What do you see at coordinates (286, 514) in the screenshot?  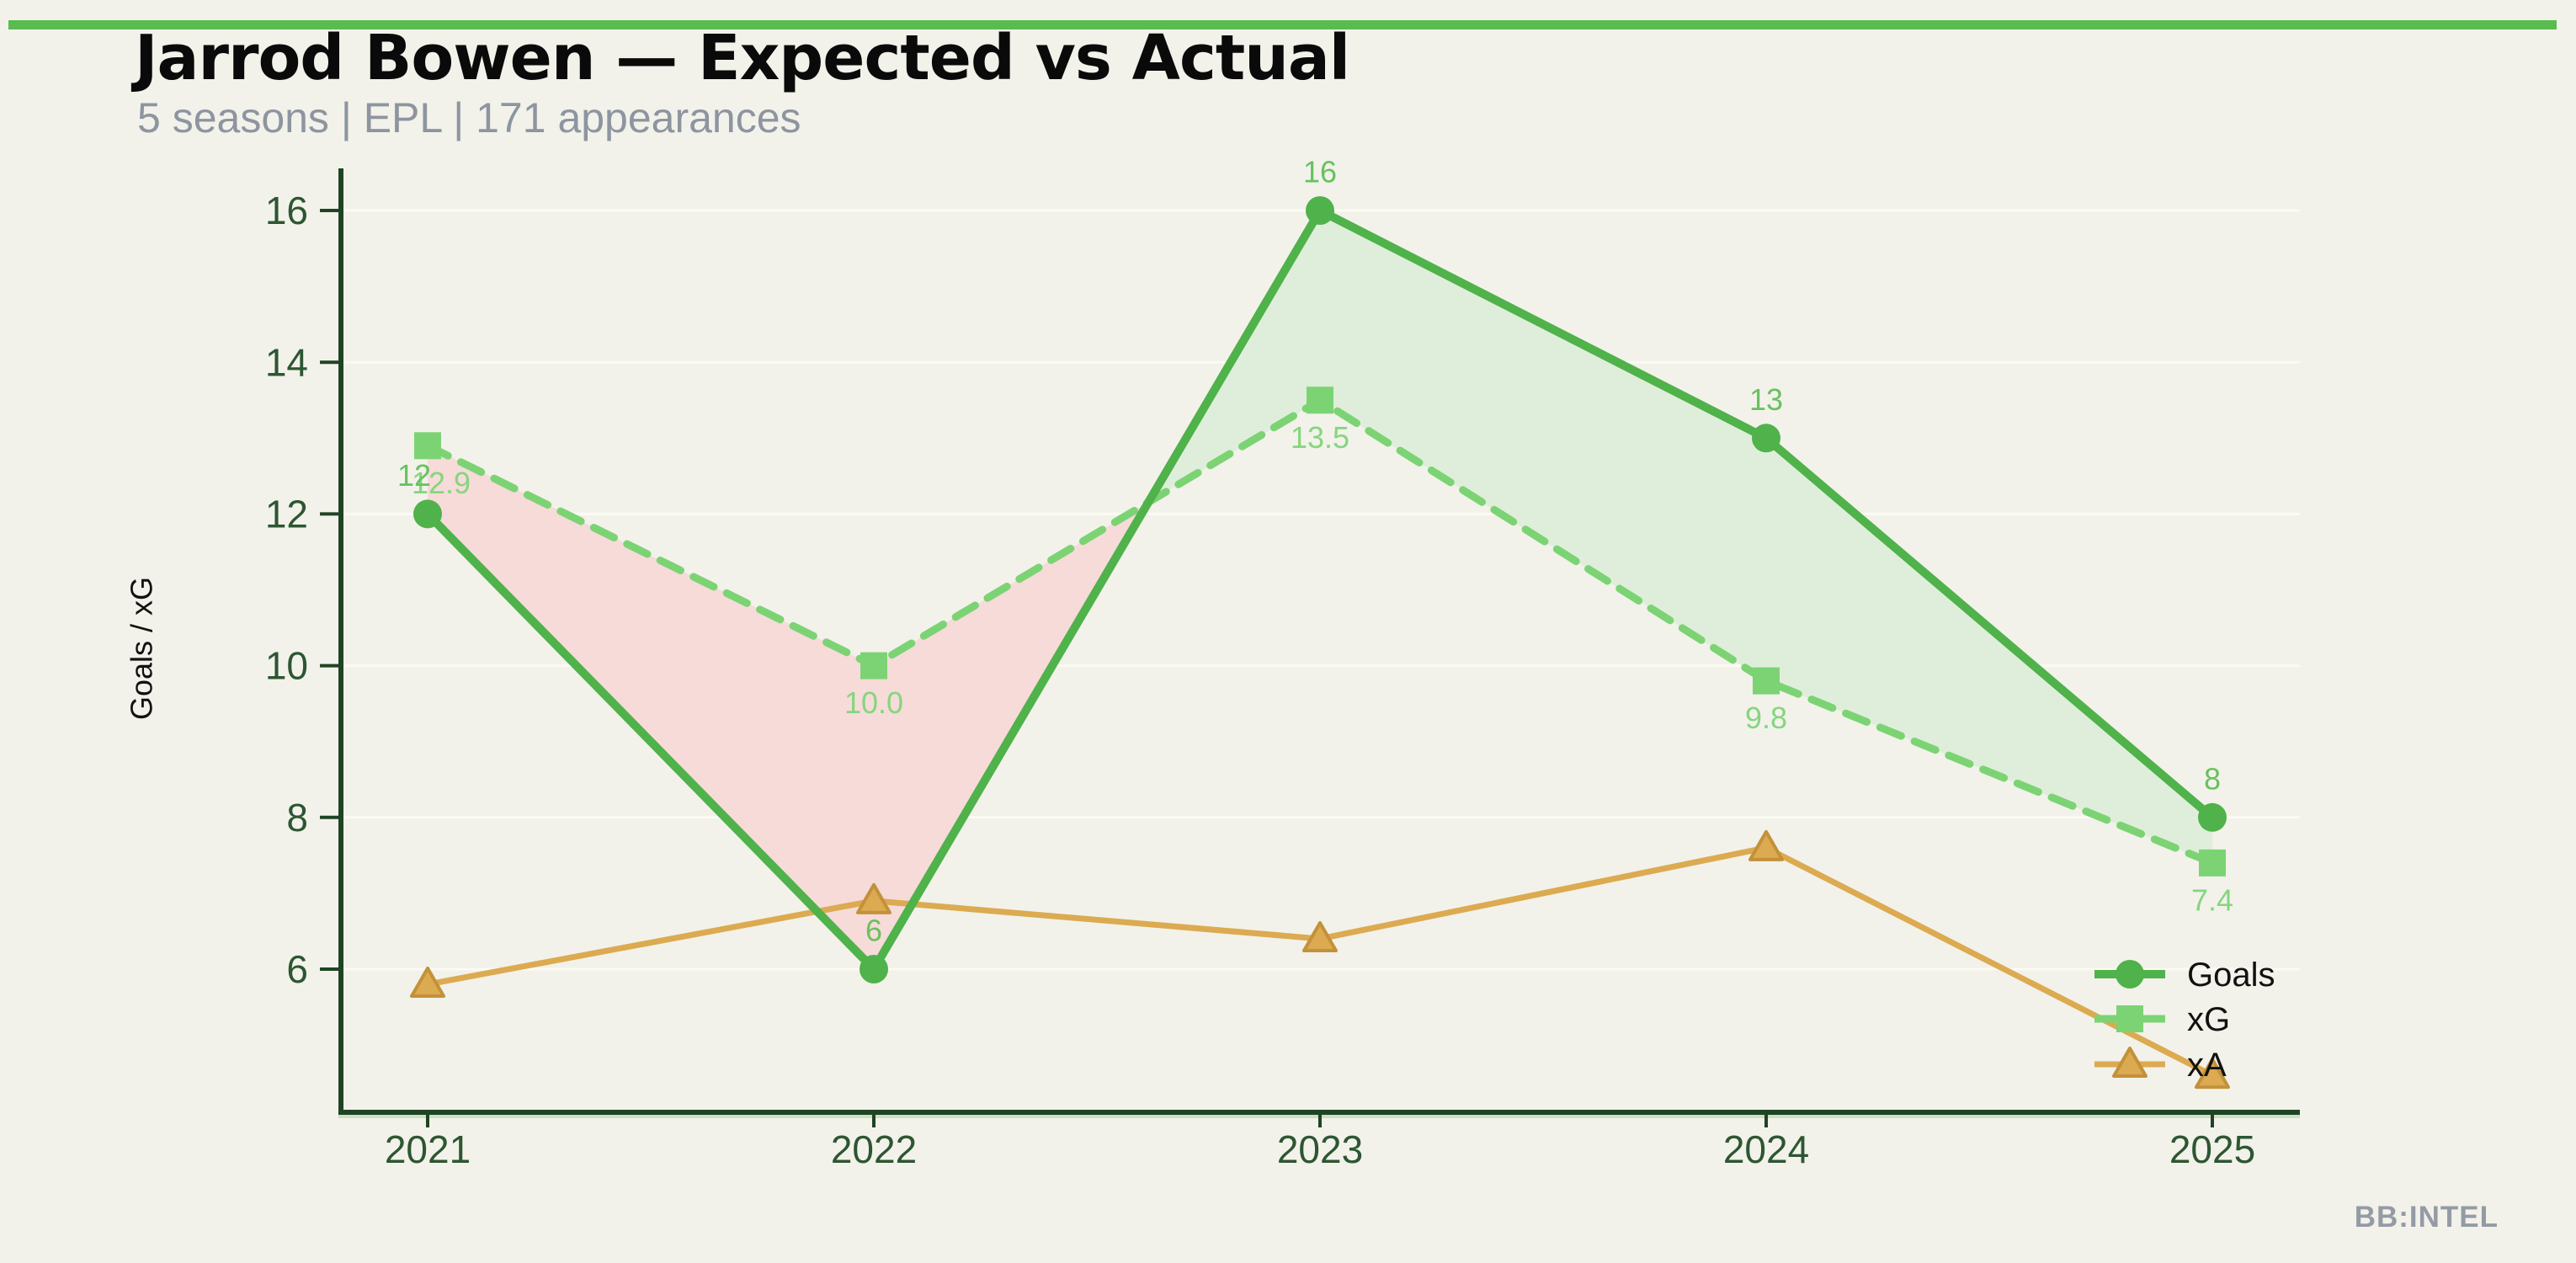 I see `y-tick-label: 12` at bounding box center [286, 514].